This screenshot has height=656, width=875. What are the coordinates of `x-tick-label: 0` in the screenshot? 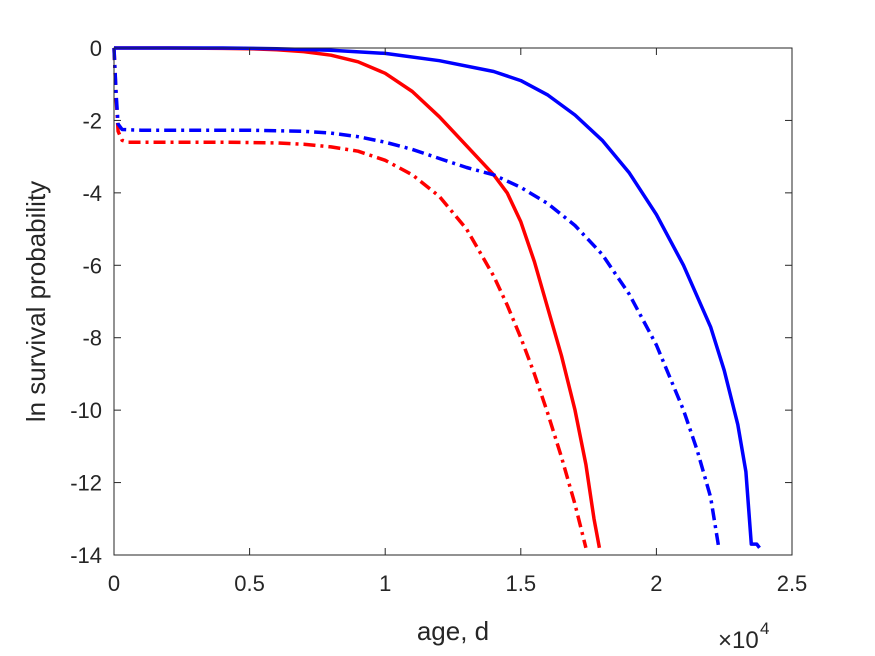 It's located at (114, 583).